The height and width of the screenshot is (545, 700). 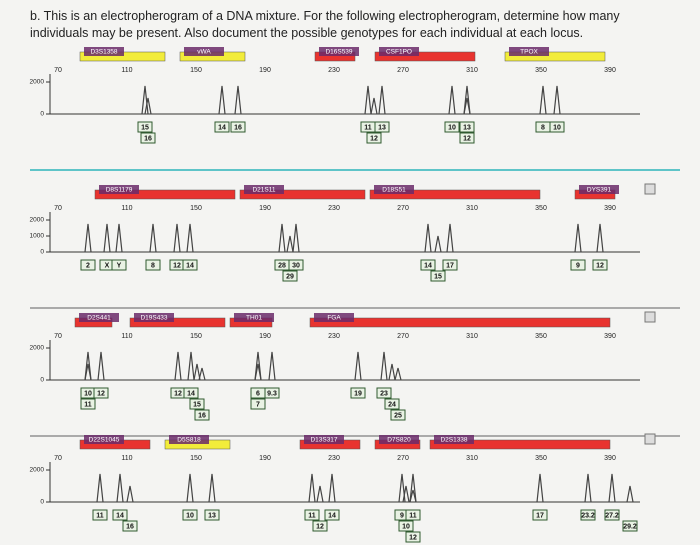 What do you see at coordinates (202, 415) in the screenshot?
I see `allele-label: 16` at bounding box center [202, 415].